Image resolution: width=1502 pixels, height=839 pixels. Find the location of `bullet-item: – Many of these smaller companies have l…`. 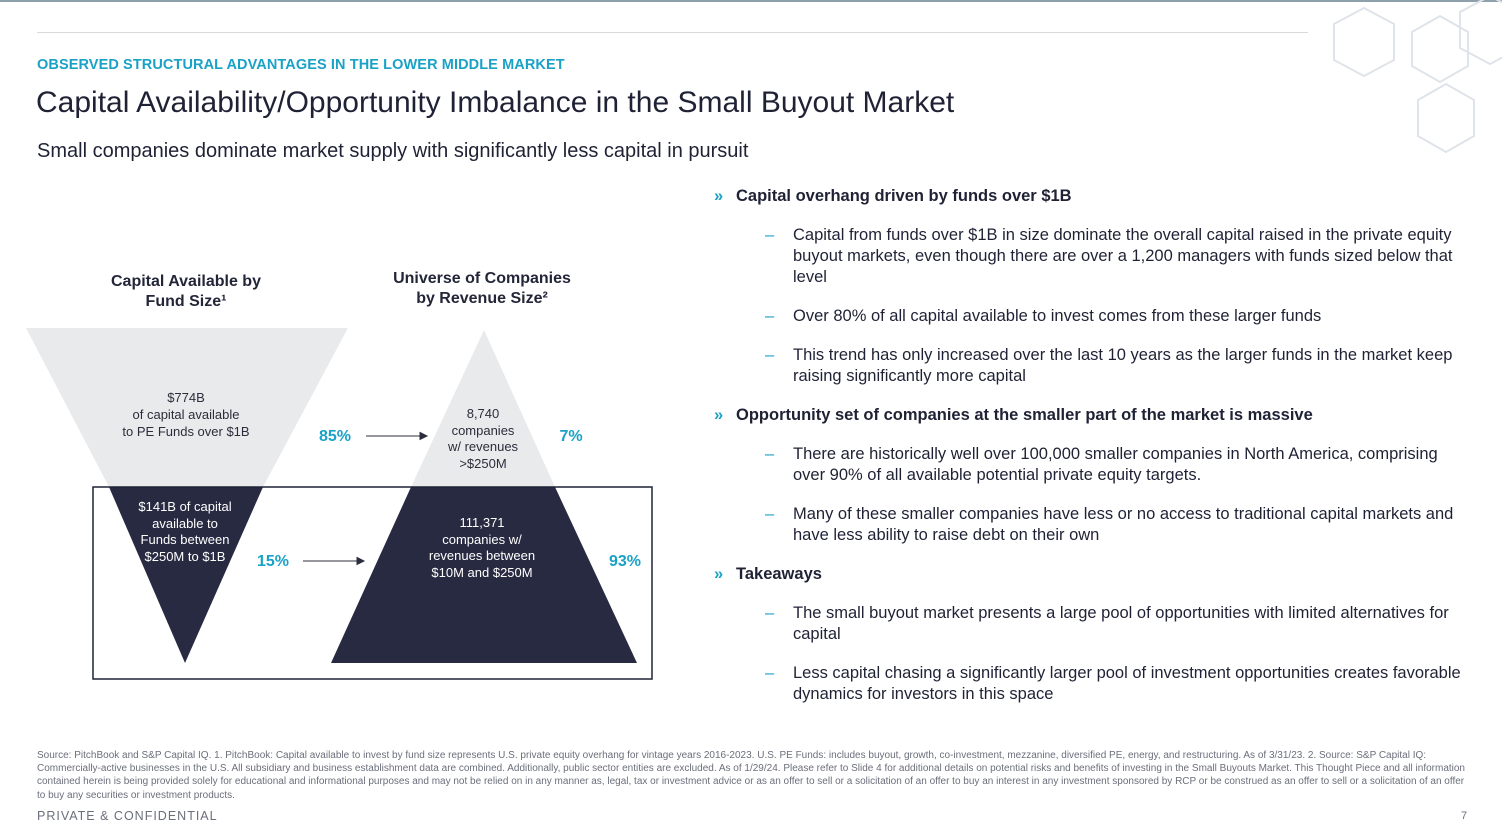

bullet-item: – Many of these smaller companies have l… is located at coordinates (1109, 524).